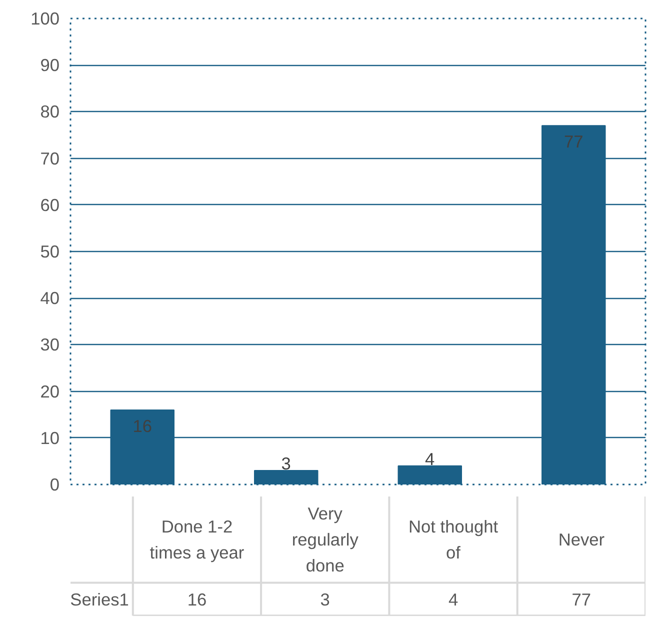 This screenshot has height=617, width=650. Describe the element at coordinates (574, 142) in the screenshot. I see `text: 77` at that location.